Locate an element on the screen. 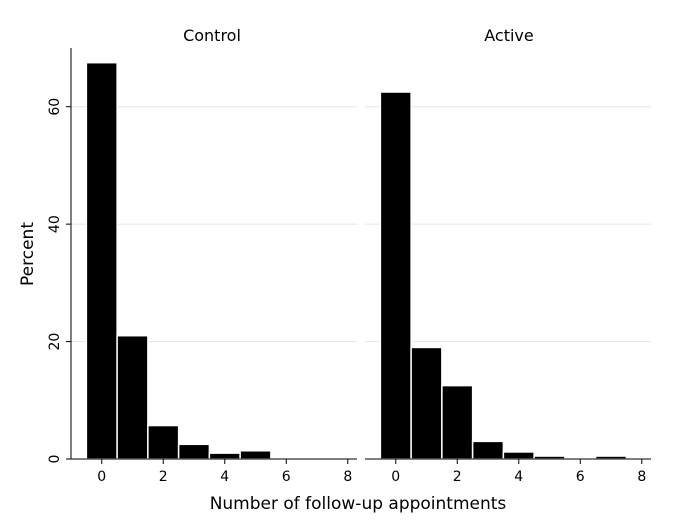 The width and height of the screenshot is (675, 531). panel-active-x-tick-label-0: 0 is located at coordinates (395, 477).